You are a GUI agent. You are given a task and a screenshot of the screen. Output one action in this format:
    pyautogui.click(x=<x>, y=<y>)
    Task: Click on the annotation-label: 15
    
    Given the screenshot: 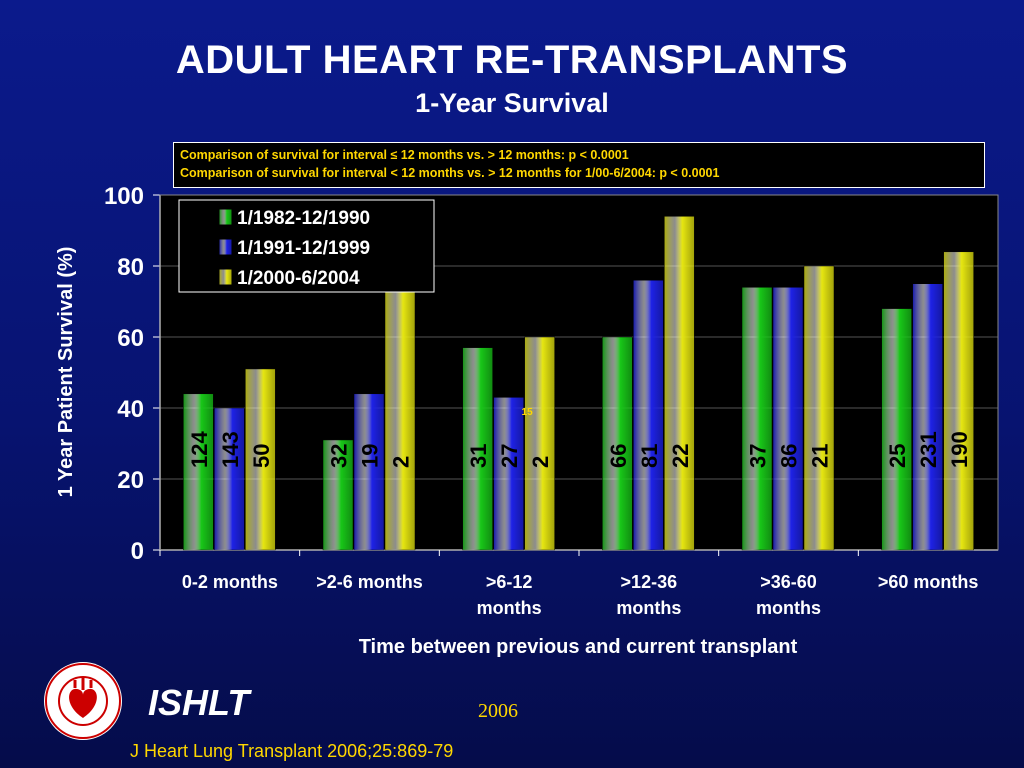 What is the action you would take?
    pyautogui.click(x=528, y=412)
    